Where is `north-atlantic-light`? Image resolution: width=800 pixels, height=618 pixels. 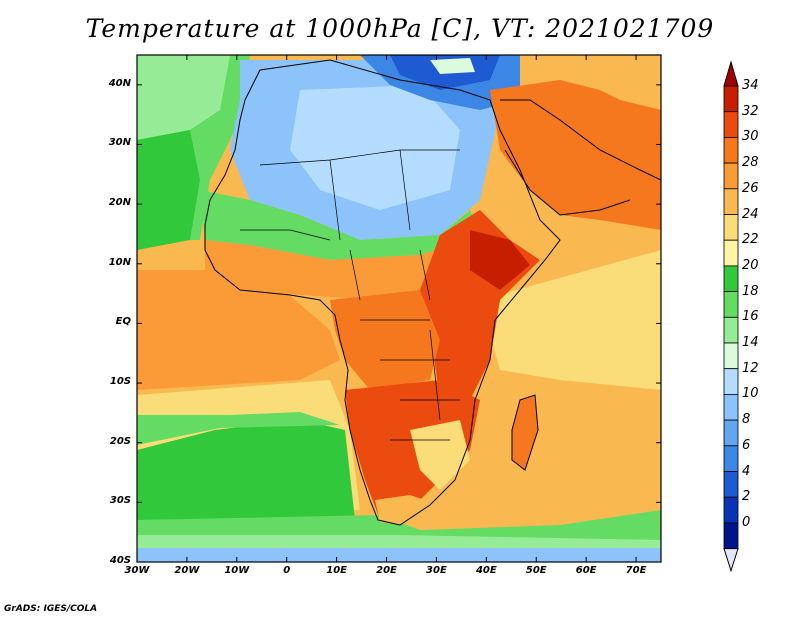
north-atlantic-light is located at coordinates (183, 97).